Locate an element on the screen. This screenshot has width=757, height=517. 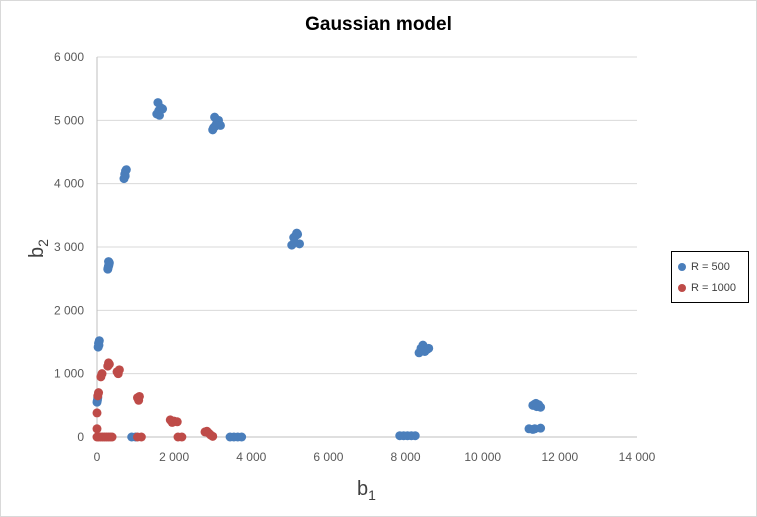
y-tick-label: 2 000 is located at coordinates (69, 310).